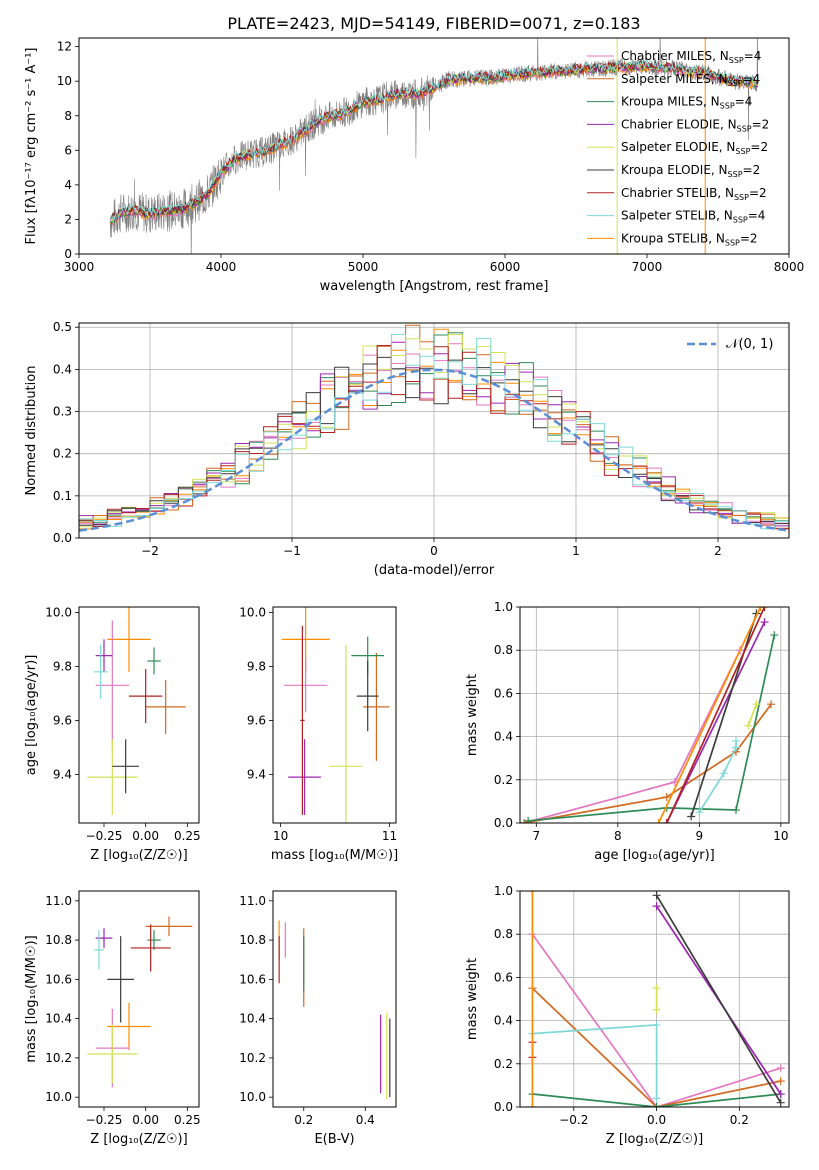  I want to click on legend-label-text: Salpeter MILES, N, so click(674, 79).